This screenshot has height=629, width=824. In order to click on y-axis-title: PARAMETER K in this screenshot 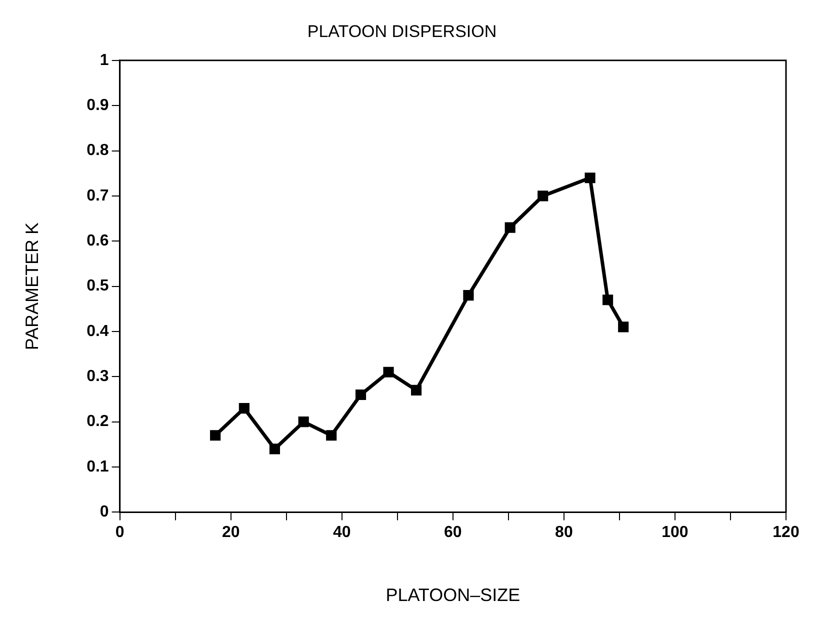, I will do `click(32, 286)`.